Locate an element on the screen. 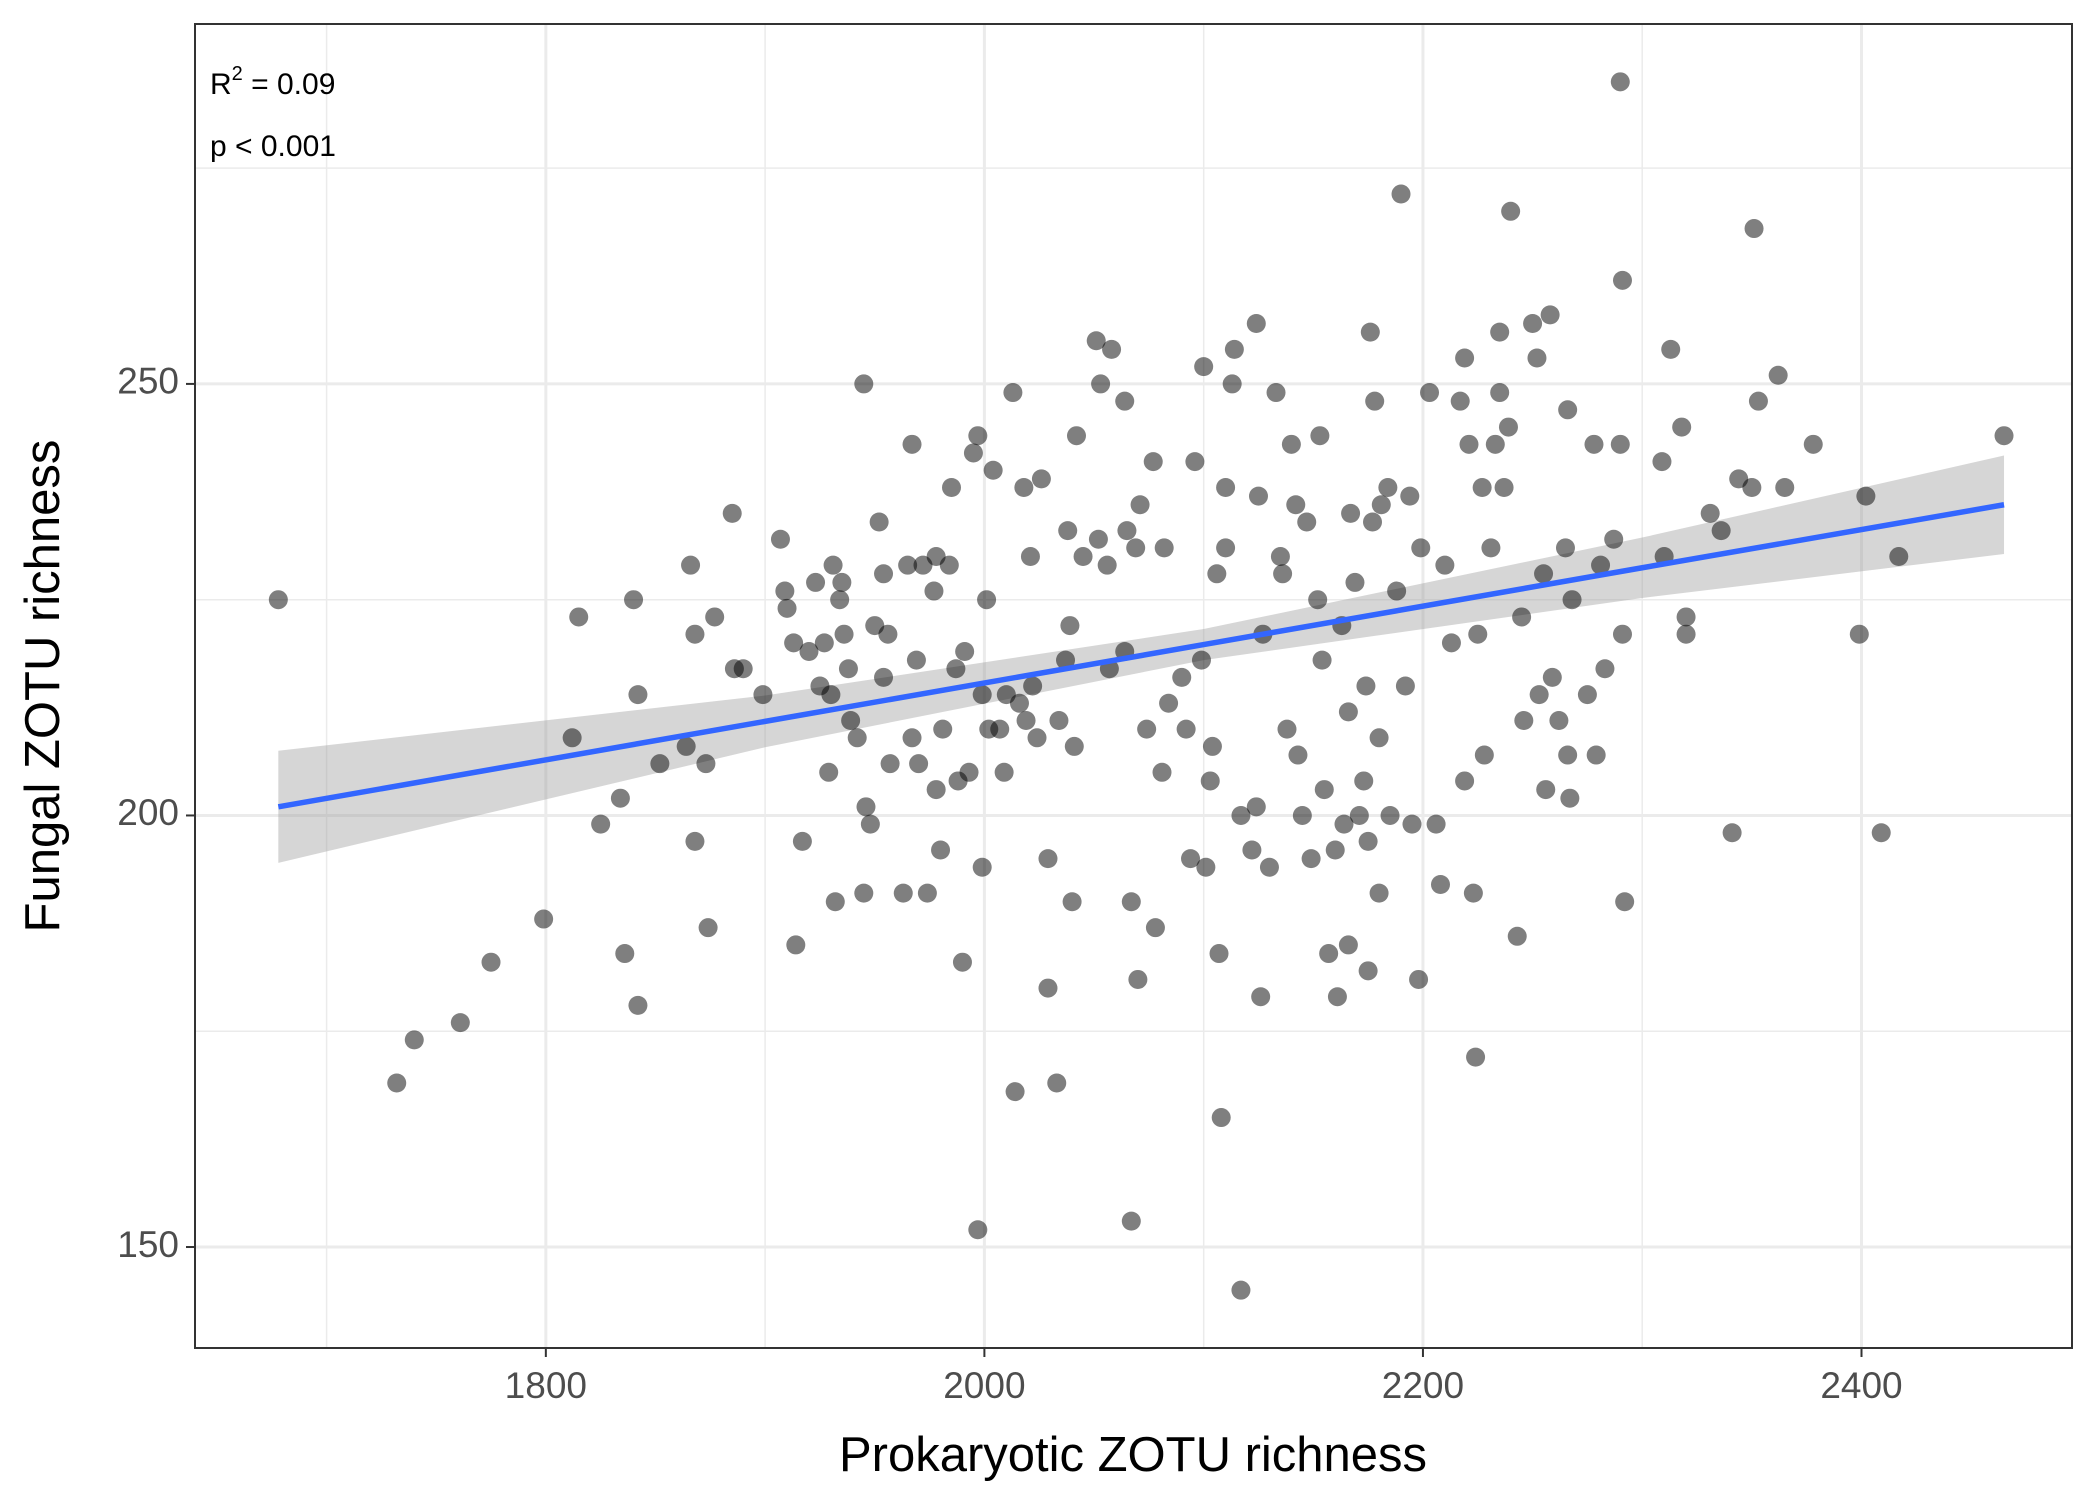  r-squared: R2 = 0.09 is located at coordinates (272, 82).